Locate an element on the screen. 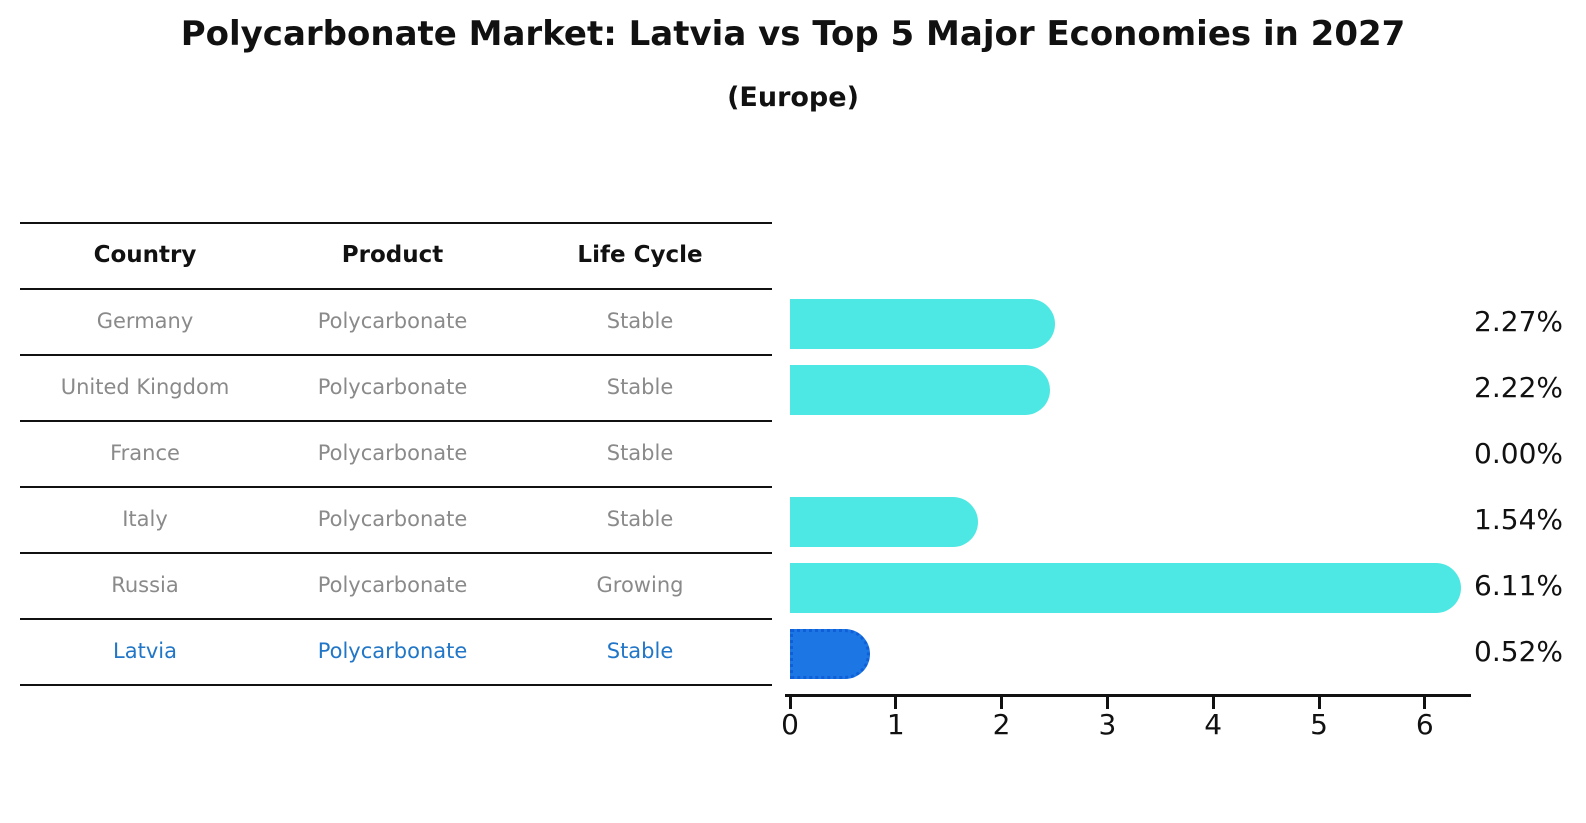 The width and height of the screenshot is (1586, 823). country-cell: United Kingdom is located at coordinates (145, 387).